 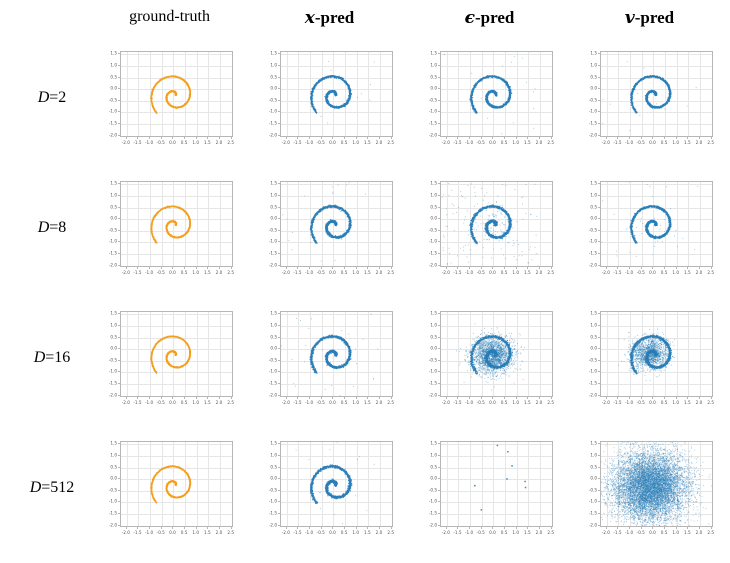 I want to click on x-tick-label: -0.5, so click(x=161, y=142).